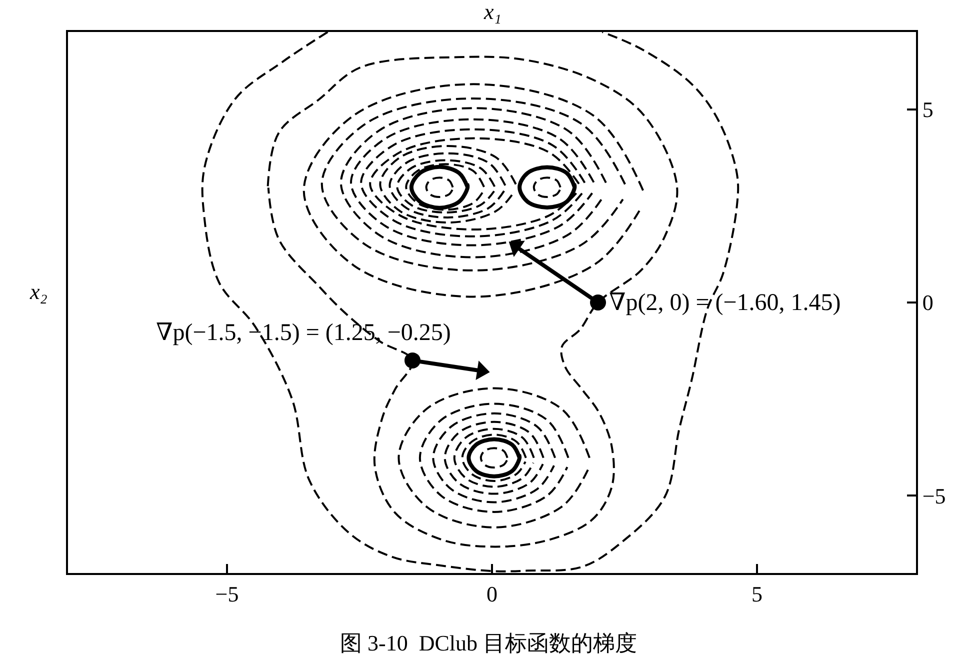 The image size is (977, 662). Describe the element at coordinates (492, 12) in the screenshot. I see `x-axis-title: x₁` at that location.